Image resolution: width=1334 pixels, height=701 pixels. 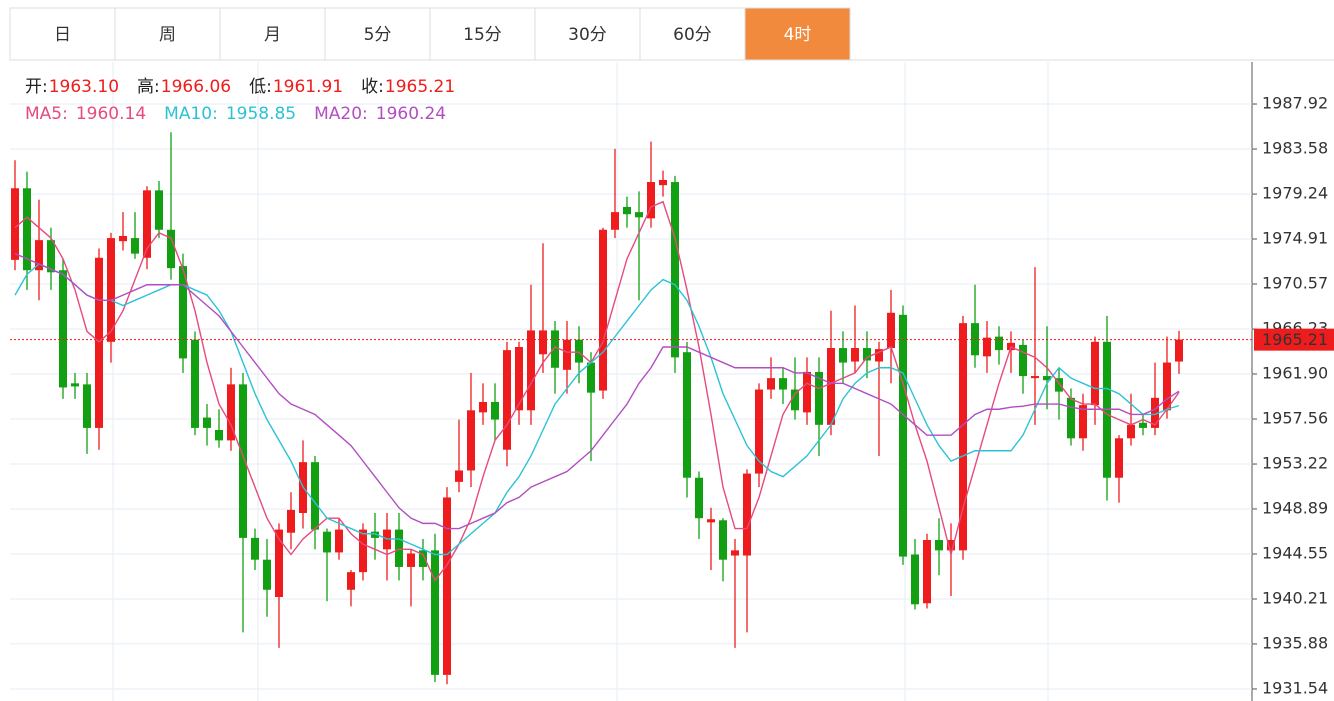 What do you see at coordinates (62, 35) in the screenshot?
I see `tab-label: 日` at bounding box center [62, 35].